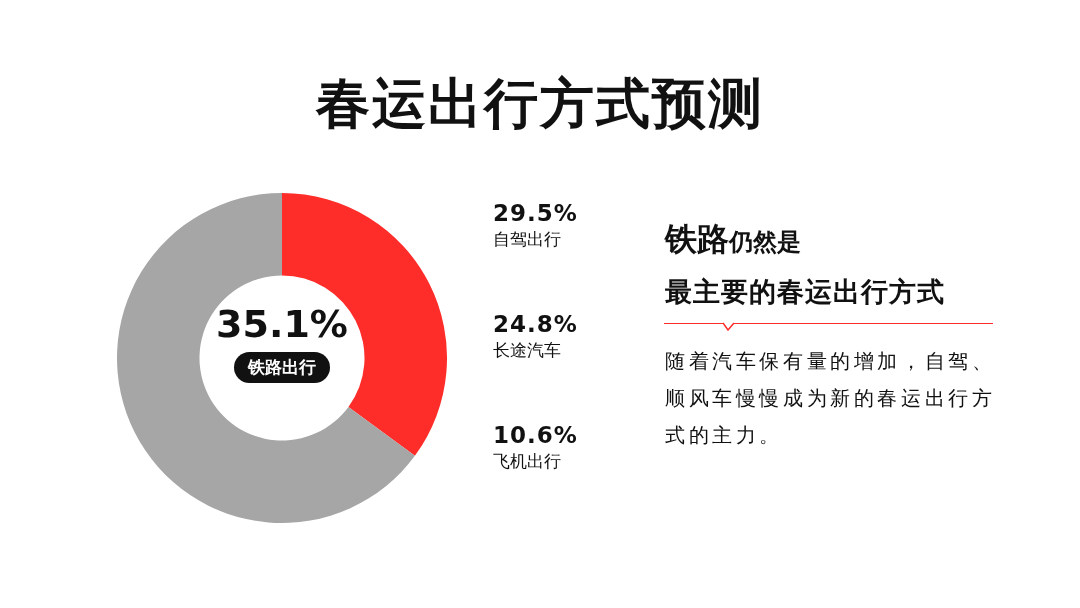  Describe the element at coordinates (535, 324) in the screenshot. I see `text: 24.8%` at that location.